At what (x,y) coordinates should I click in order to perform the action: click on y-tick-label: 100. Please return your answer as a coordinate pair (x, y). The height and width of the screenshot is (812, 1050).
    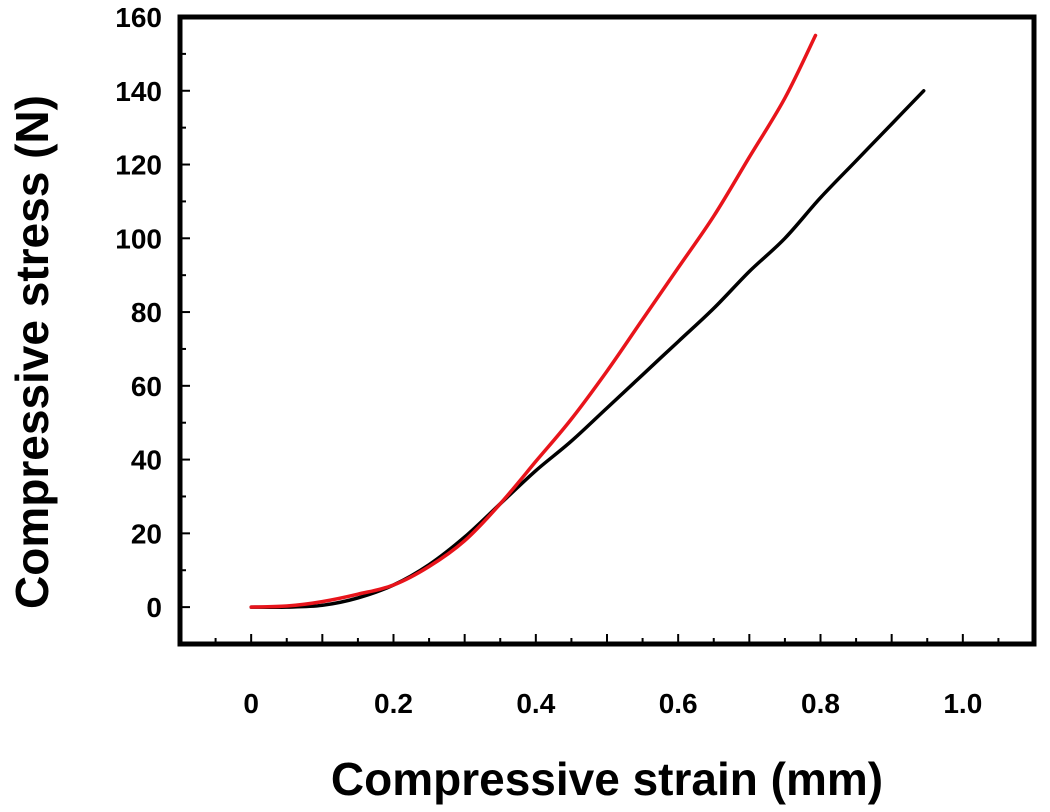
    Looking at the image, I should click on (138, 238).